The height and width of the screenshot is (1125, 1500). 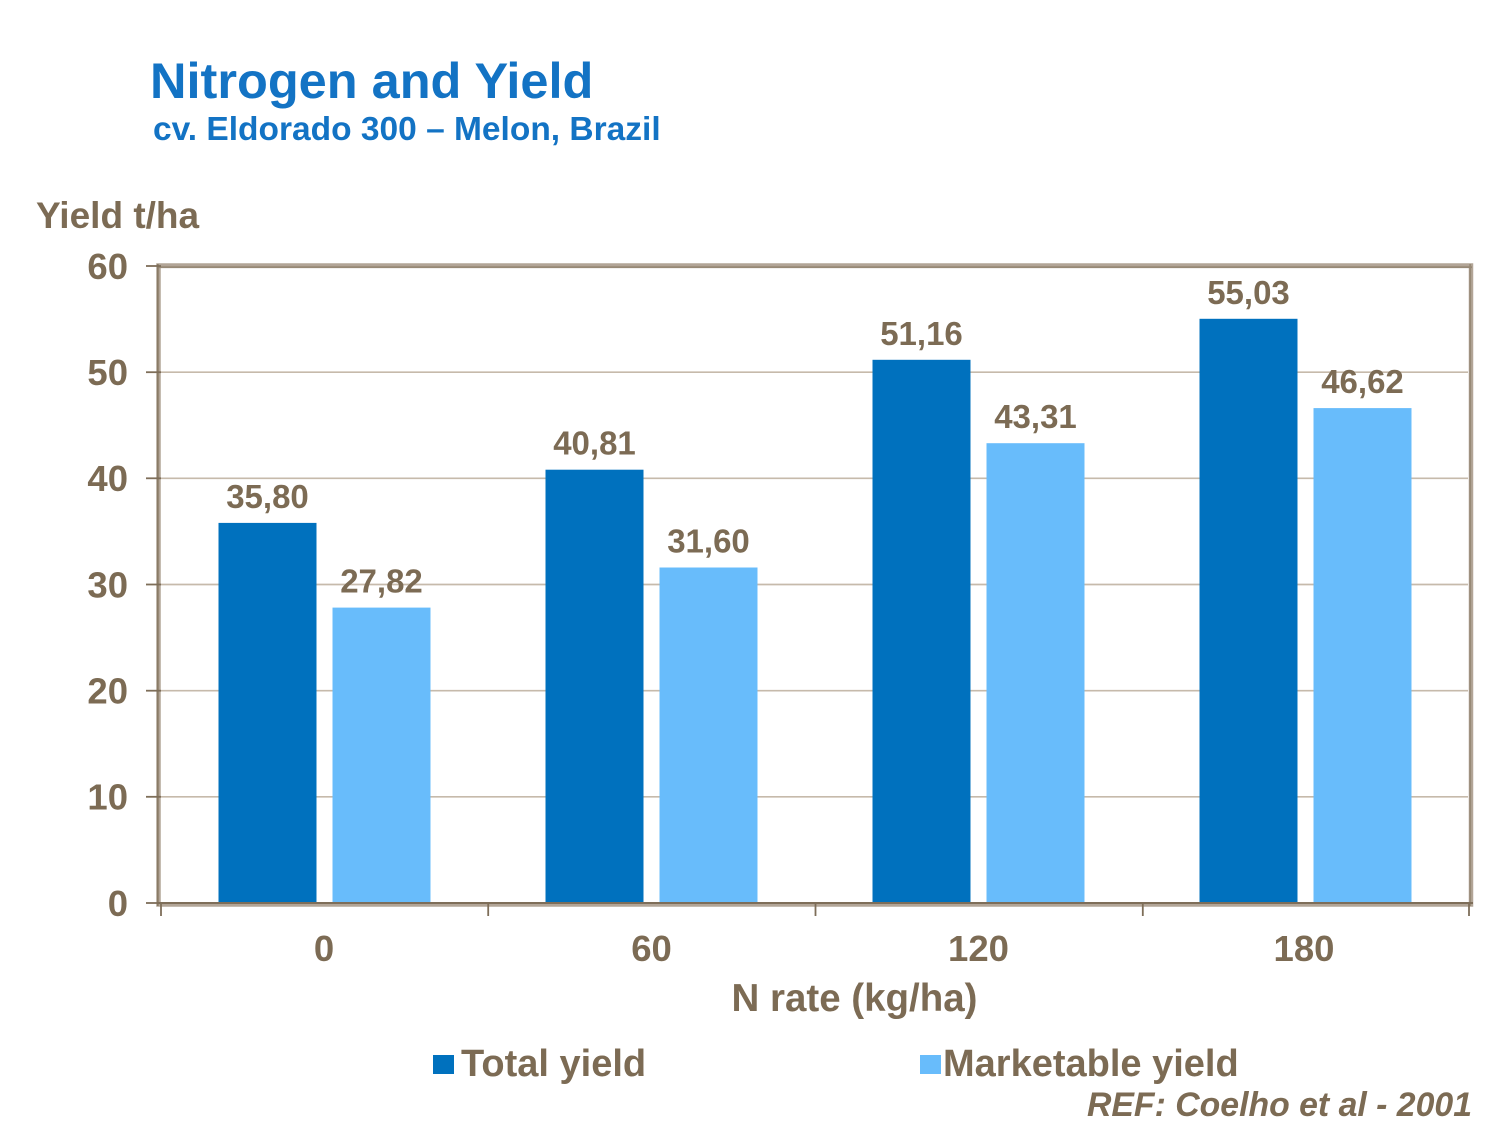 I want to click on svg-text: Marketable yield, so click(x=1091, y=1064).